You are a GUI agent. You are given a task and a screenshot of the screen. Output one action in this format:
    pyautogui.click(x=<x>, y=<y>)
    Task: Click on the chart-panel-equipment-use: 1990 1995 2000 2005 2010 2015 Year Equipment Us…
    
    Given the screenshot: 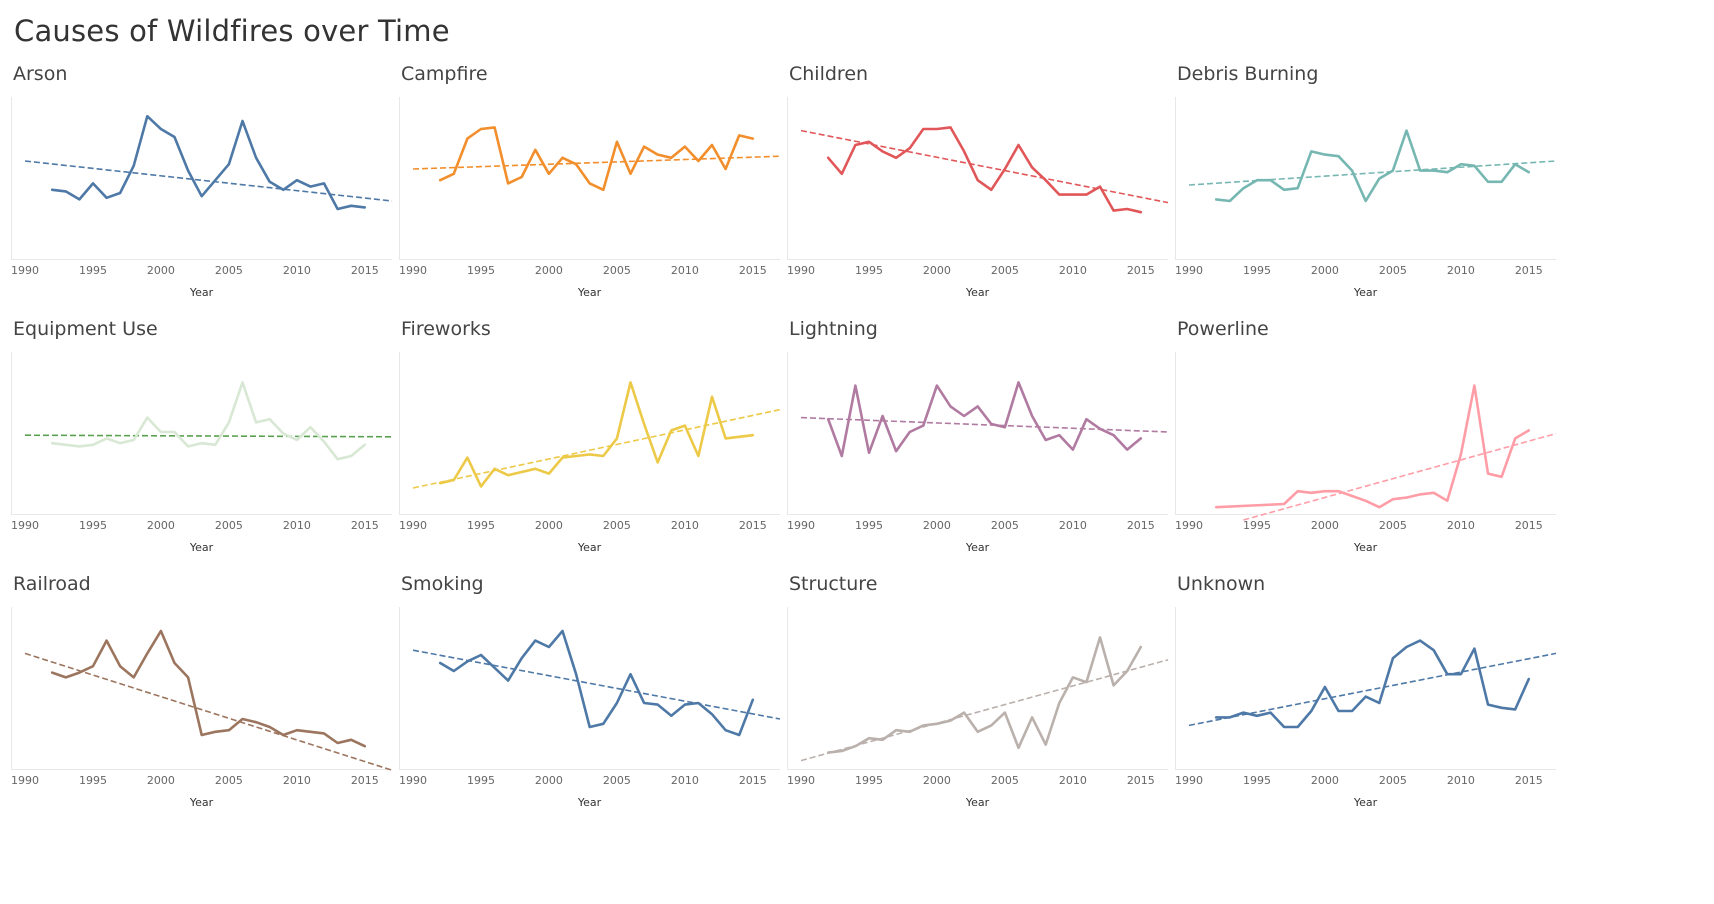 What is the action you would take?
    pyautogui.click(x=202, y=439)
    